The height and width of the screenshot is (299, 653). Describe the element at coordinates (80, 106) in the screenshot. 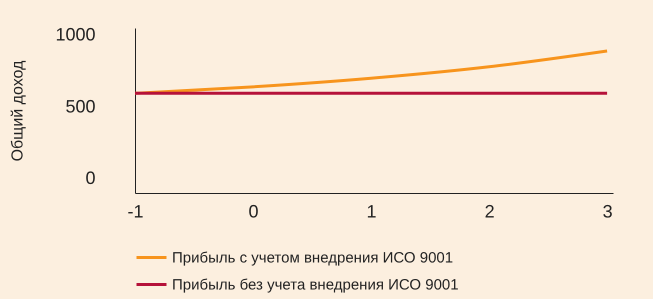

I see `y-tick-label: 500` at that location.